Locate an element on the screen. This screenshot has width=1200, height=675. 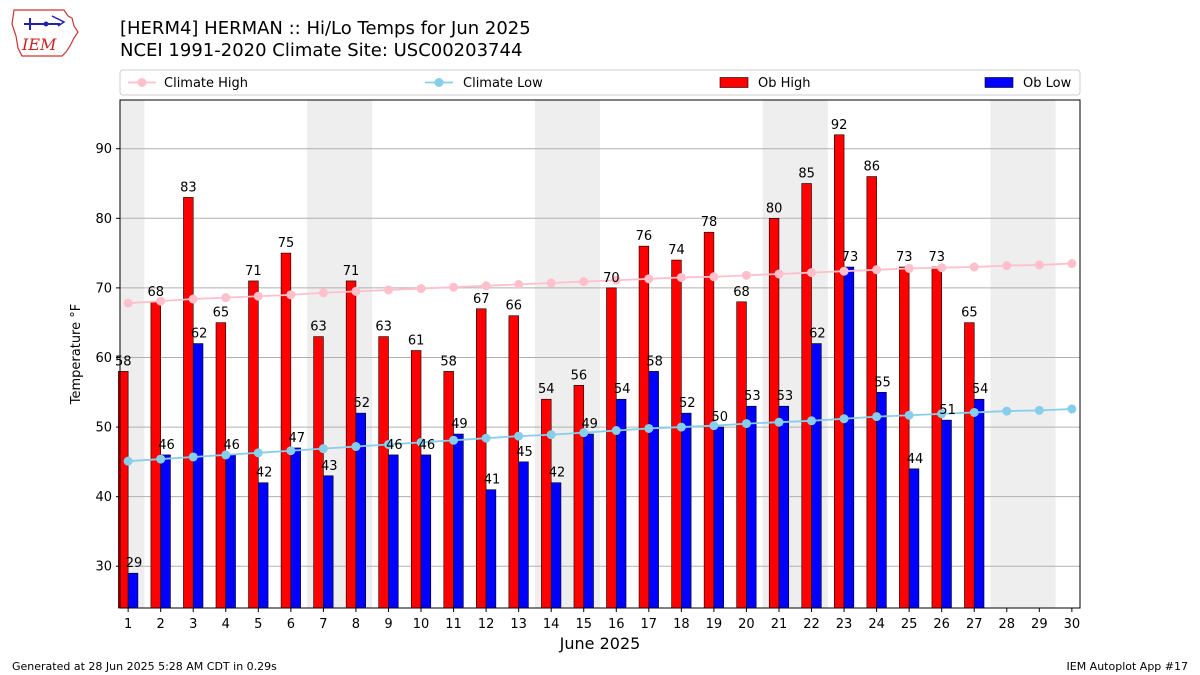
ob-high-label: 54 is located at coordinates (546, 389).